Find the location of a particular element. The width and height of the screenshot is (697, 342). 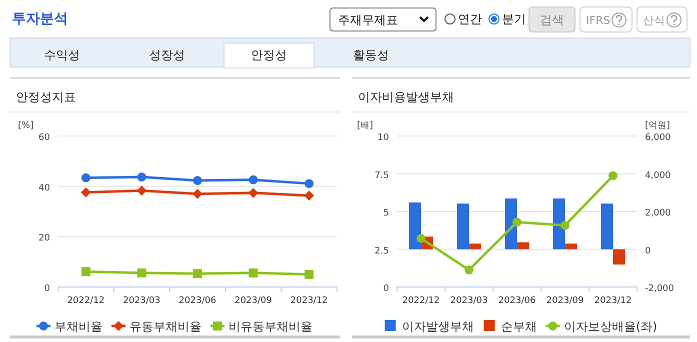

y-tick-label: 5 is located at coordinates (386, 213).